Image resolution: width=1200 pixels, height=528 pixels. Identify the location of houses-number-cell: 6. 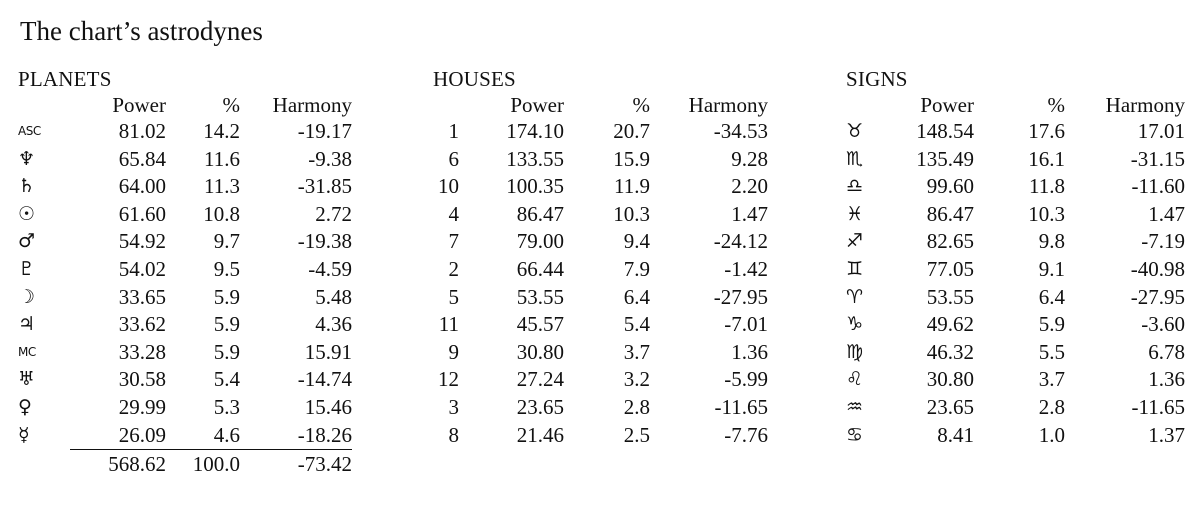
(454, 158).